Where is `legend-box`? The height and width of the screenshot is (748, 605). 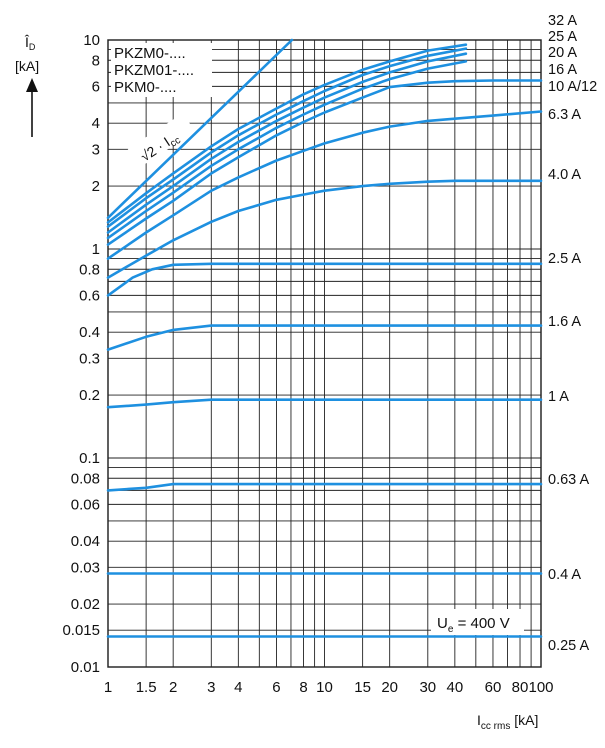 legend-box is located at coordinates (161, 70).